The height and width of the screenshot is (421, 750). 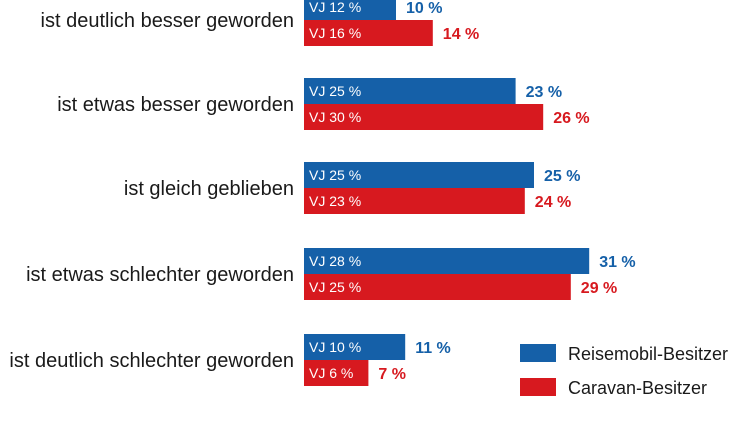 What do you see at coordinates (648, 354) in the screenshot?
I see `legend-label: Reisemobil-Besitzer` at bounding box center [648, 354].